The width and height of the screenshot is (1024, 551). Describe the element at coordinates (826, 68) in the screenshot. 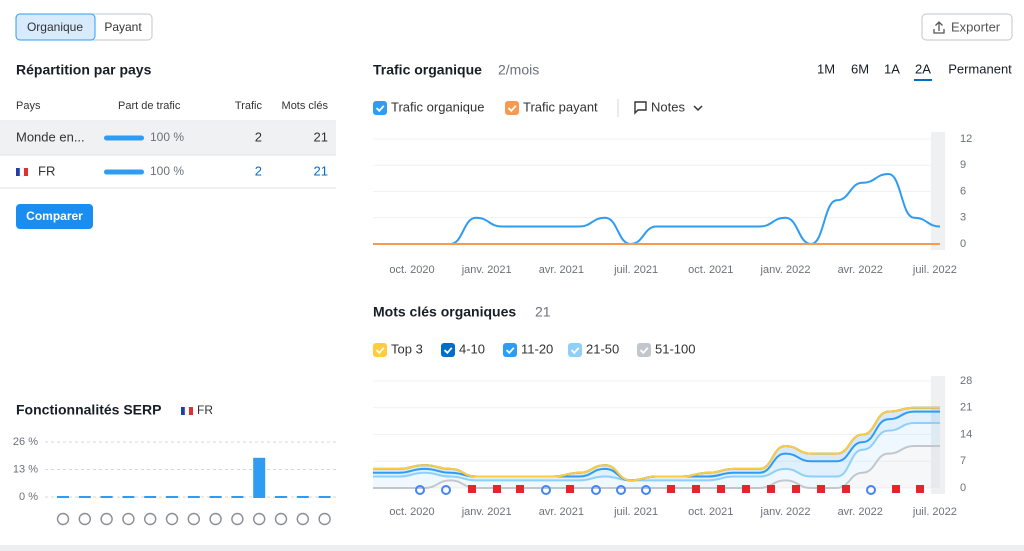

I see `period-option: 1M` at that location.